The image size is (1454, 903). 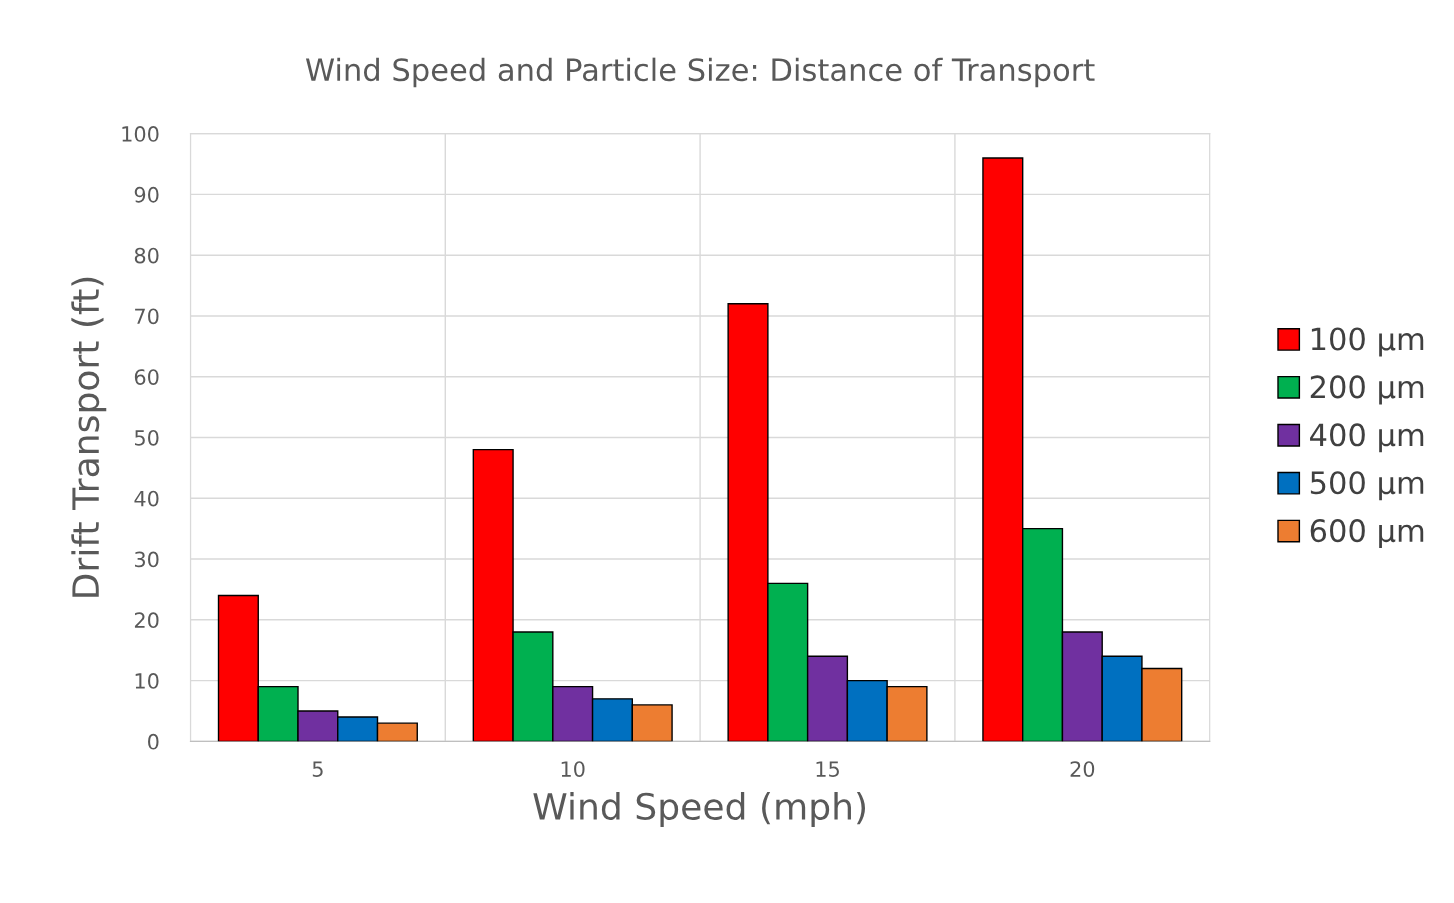 What do you see at coordinates (1367, 390) in the screenshot?
I see `legend-label: 200 µm` at bounding box center [1367, 390].